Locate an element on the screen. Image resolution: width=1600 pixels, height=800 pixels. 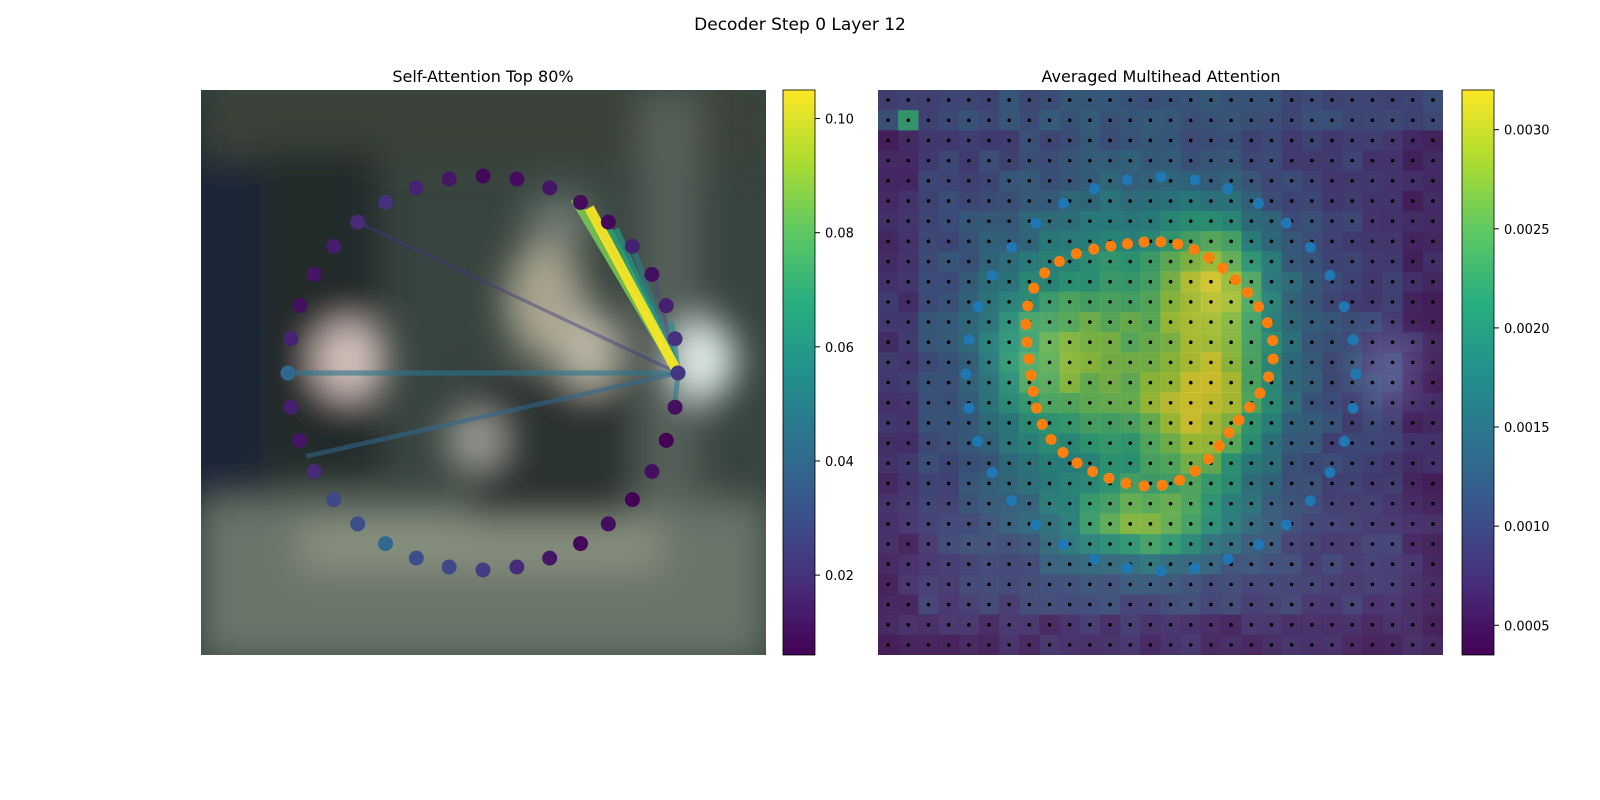
right-panel-title: Averaged Multihead Attention is located at coordinates (1161, 76).